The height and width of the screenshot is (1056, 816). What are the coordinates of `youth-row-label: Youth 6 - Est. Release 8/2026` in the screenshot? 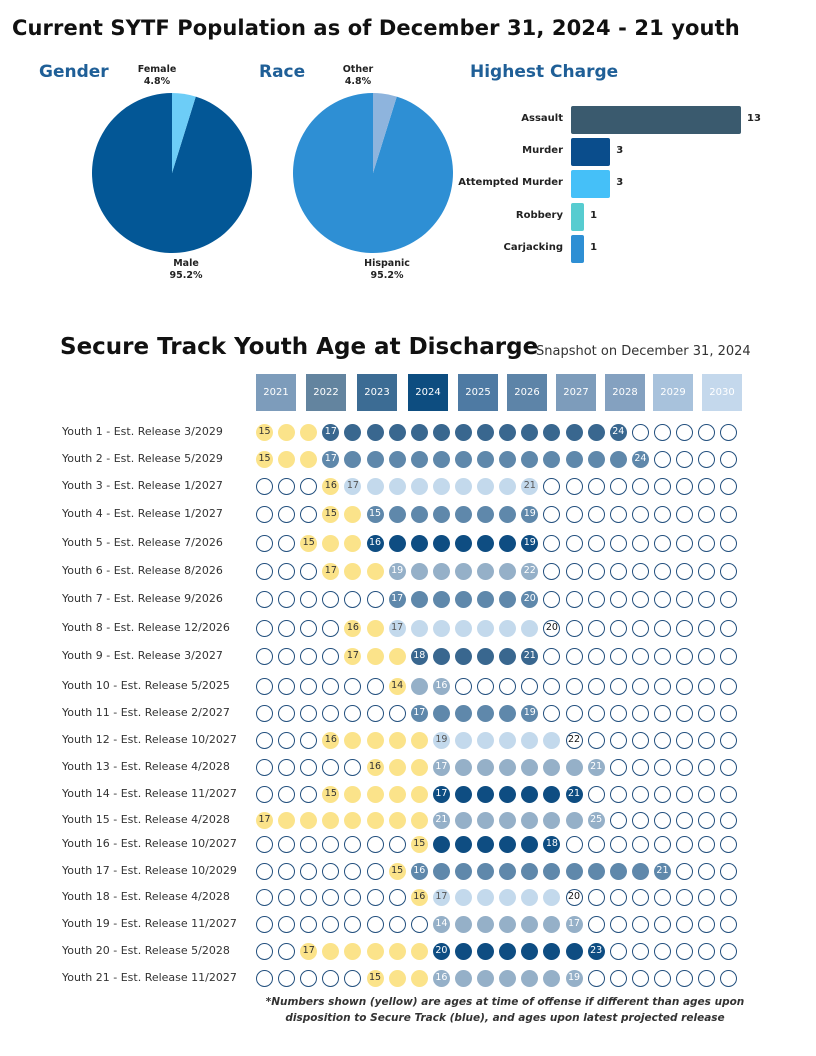 It's located at (142, 570).